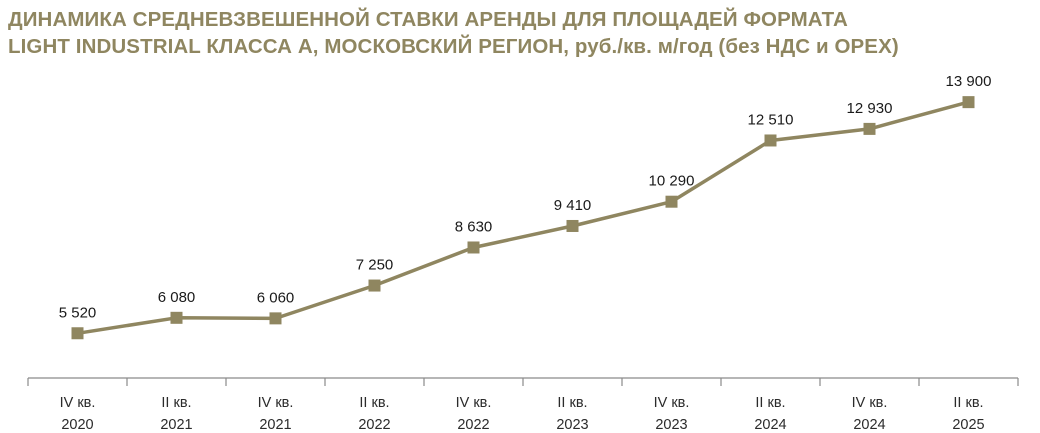 This screenshot has height=433, width=1040. I want to click on x-tick-label-year: 2025, so click(968, 425).